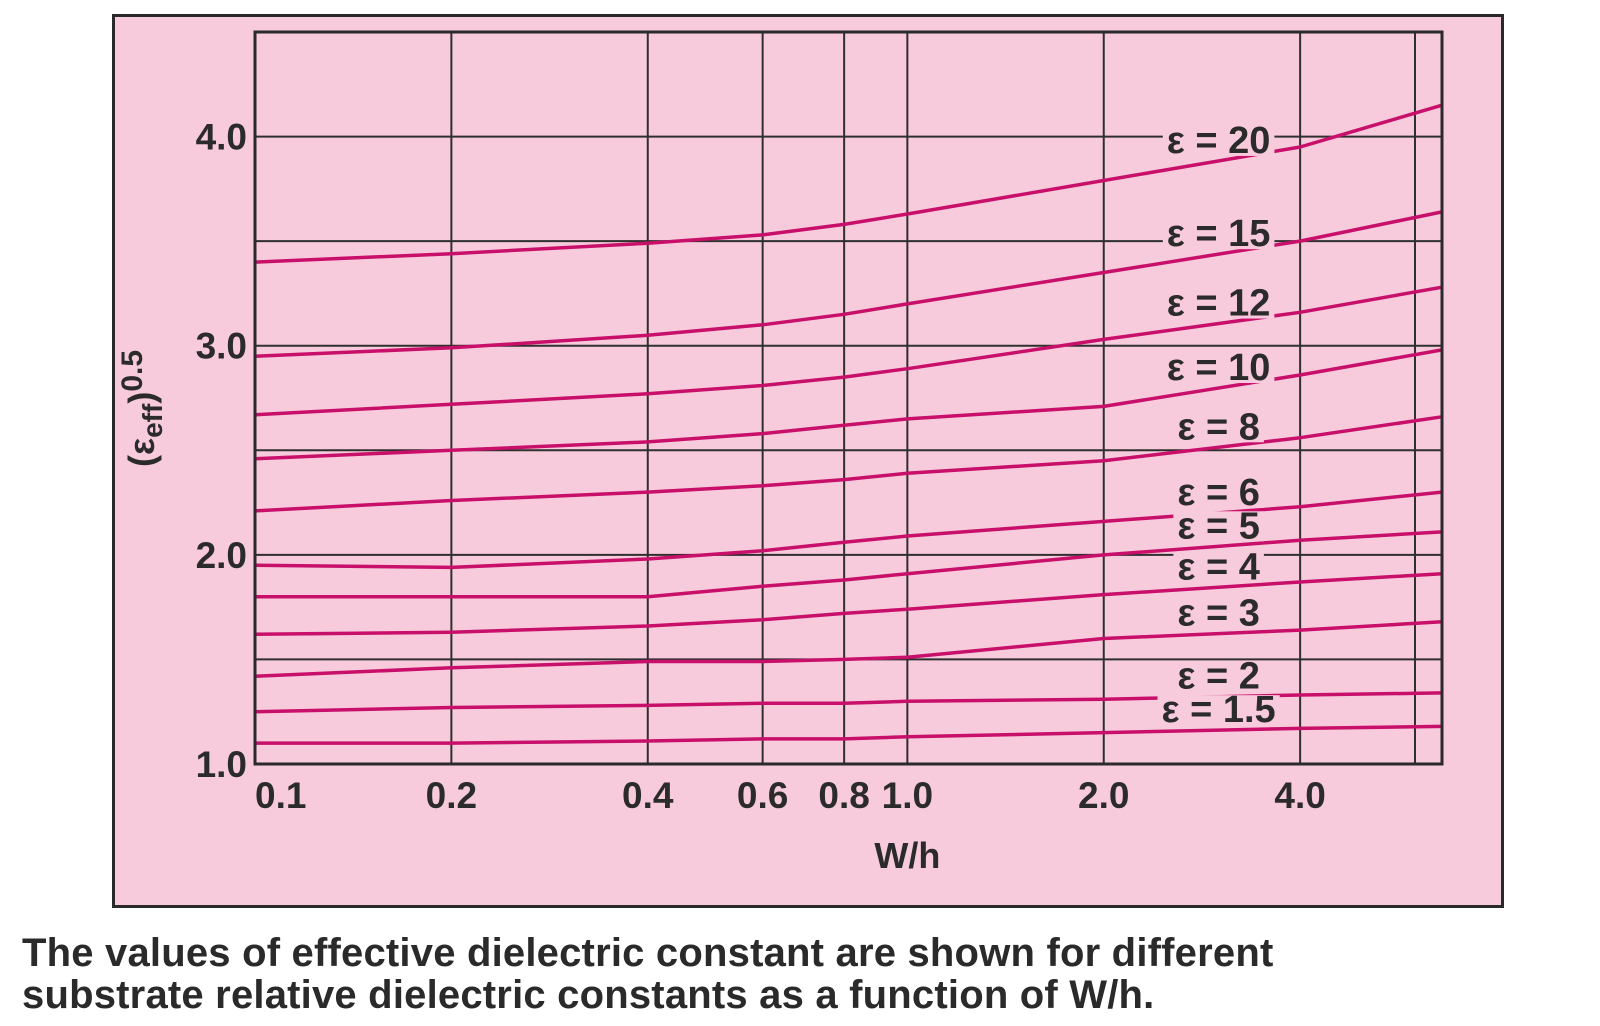 Image resolution: width=1600 pixels, height=1026 pixels. What do you see at coordinates (221, 764) in the screenshot?
I see `y-tick-label: 1.0` at bounding box center [221, 764].